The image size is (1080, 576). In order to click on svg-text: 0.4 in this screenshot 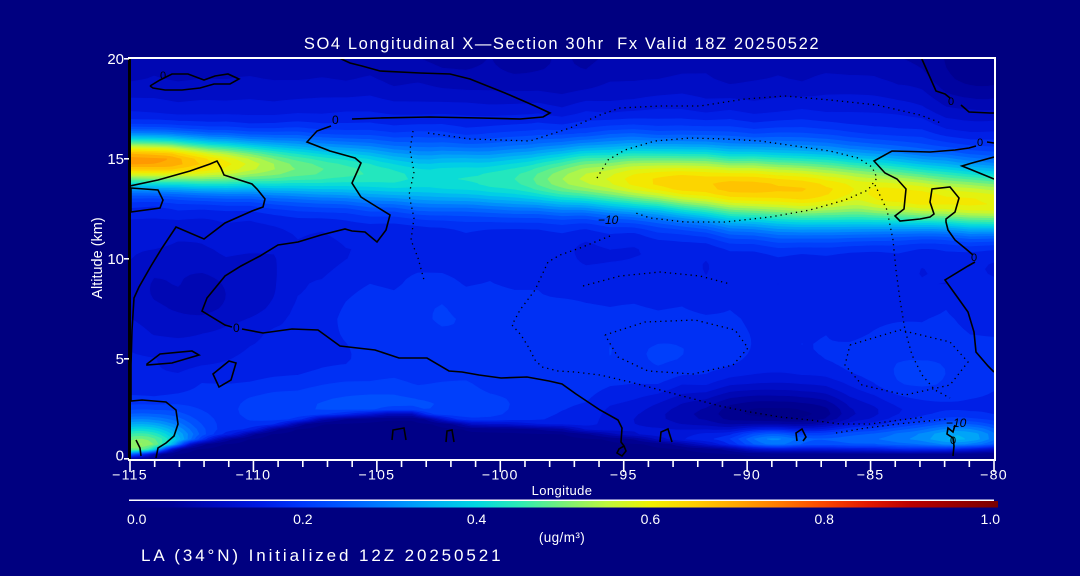, I will do `click(477, 519)`.